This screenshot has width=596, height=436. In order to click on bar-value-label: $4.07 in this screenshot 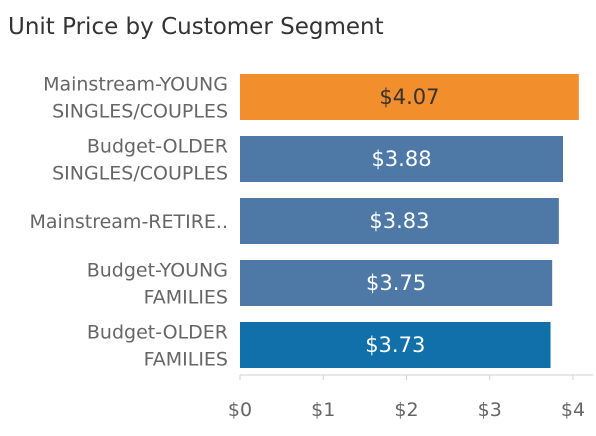, I will do `click(409, 97)`.